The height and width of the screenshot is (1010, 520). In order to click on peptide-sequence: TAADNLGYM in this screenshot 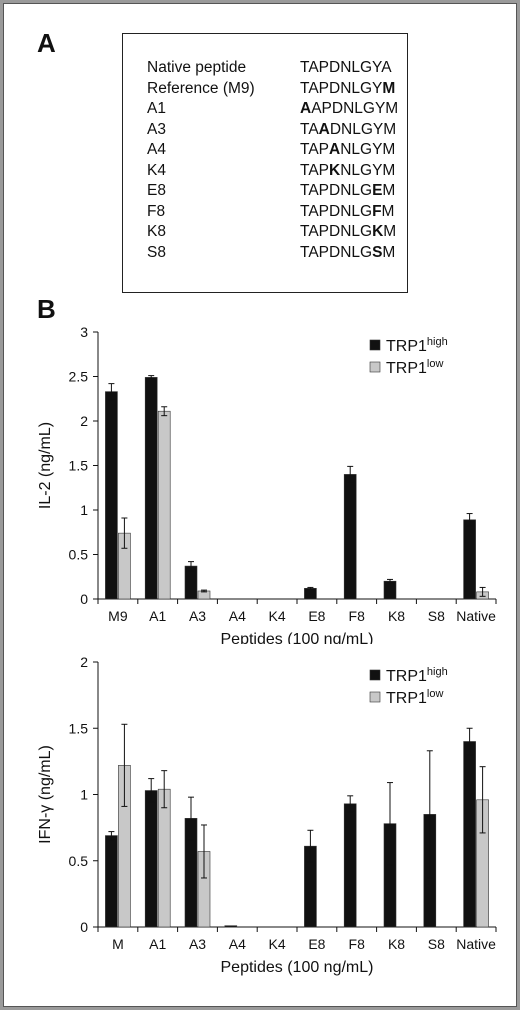, I will do `click(348, 129)`.